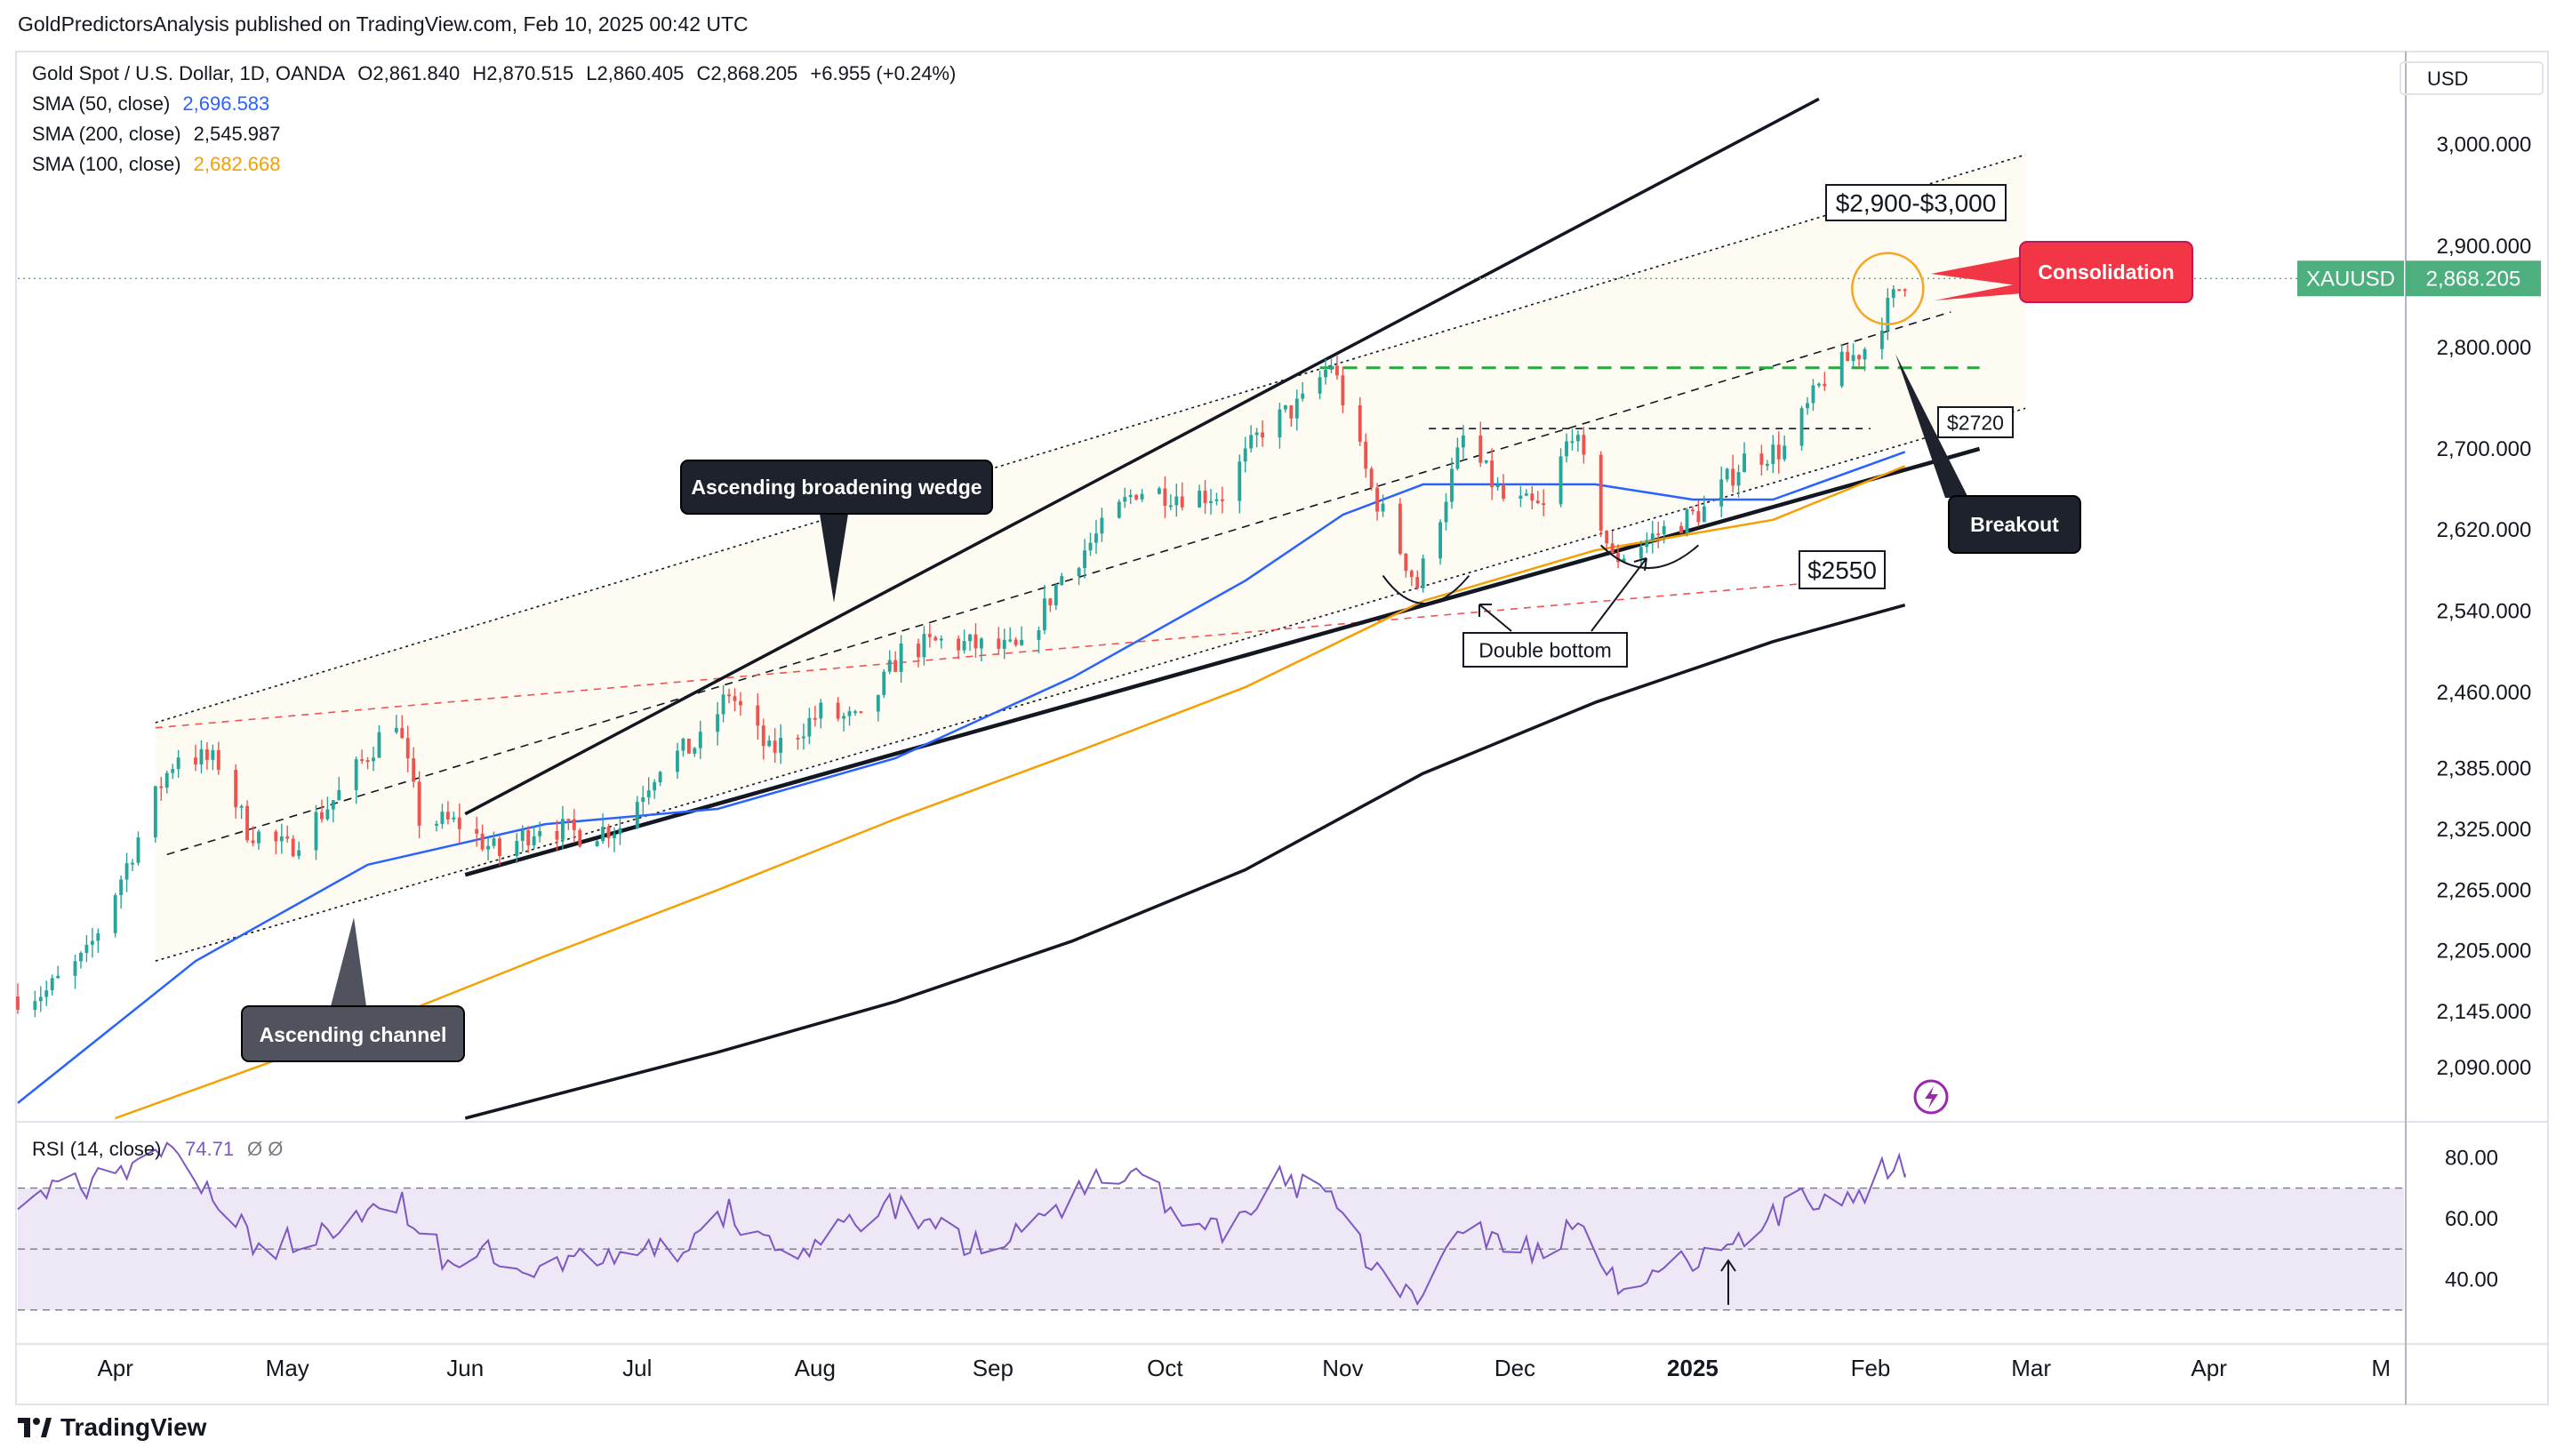 The width and height of the screenshot is (2564, 1456). What do you see at coordinates (112, 1427) in the screenshot?
I see `tradingview-brand: TradingView` at bounding box center [112, 1427].